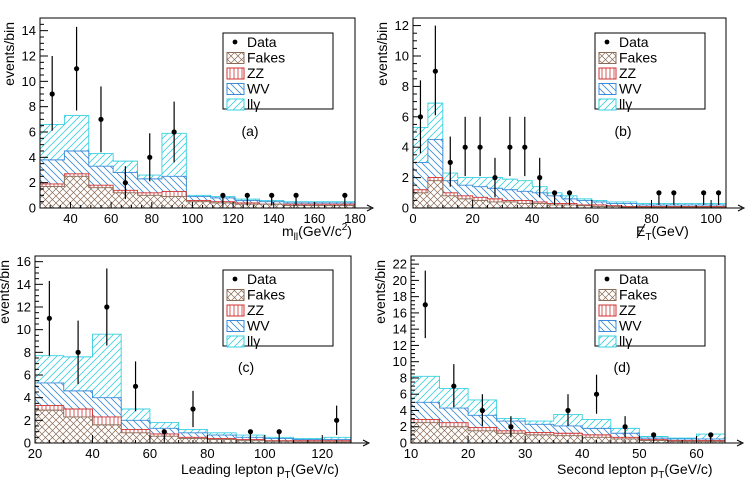 This screenshot has height=486, width=747. I want to click on panel-label: (c), so click(246, 367).